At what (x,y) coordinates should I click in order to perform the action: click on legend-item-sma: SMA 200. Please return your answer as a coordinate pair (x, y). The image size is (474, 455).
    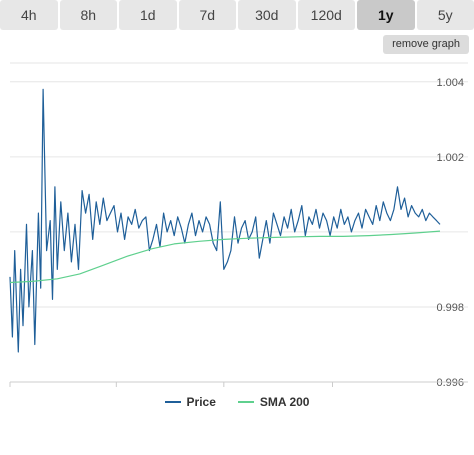
    Looking at the image, I should click on (273, 402).